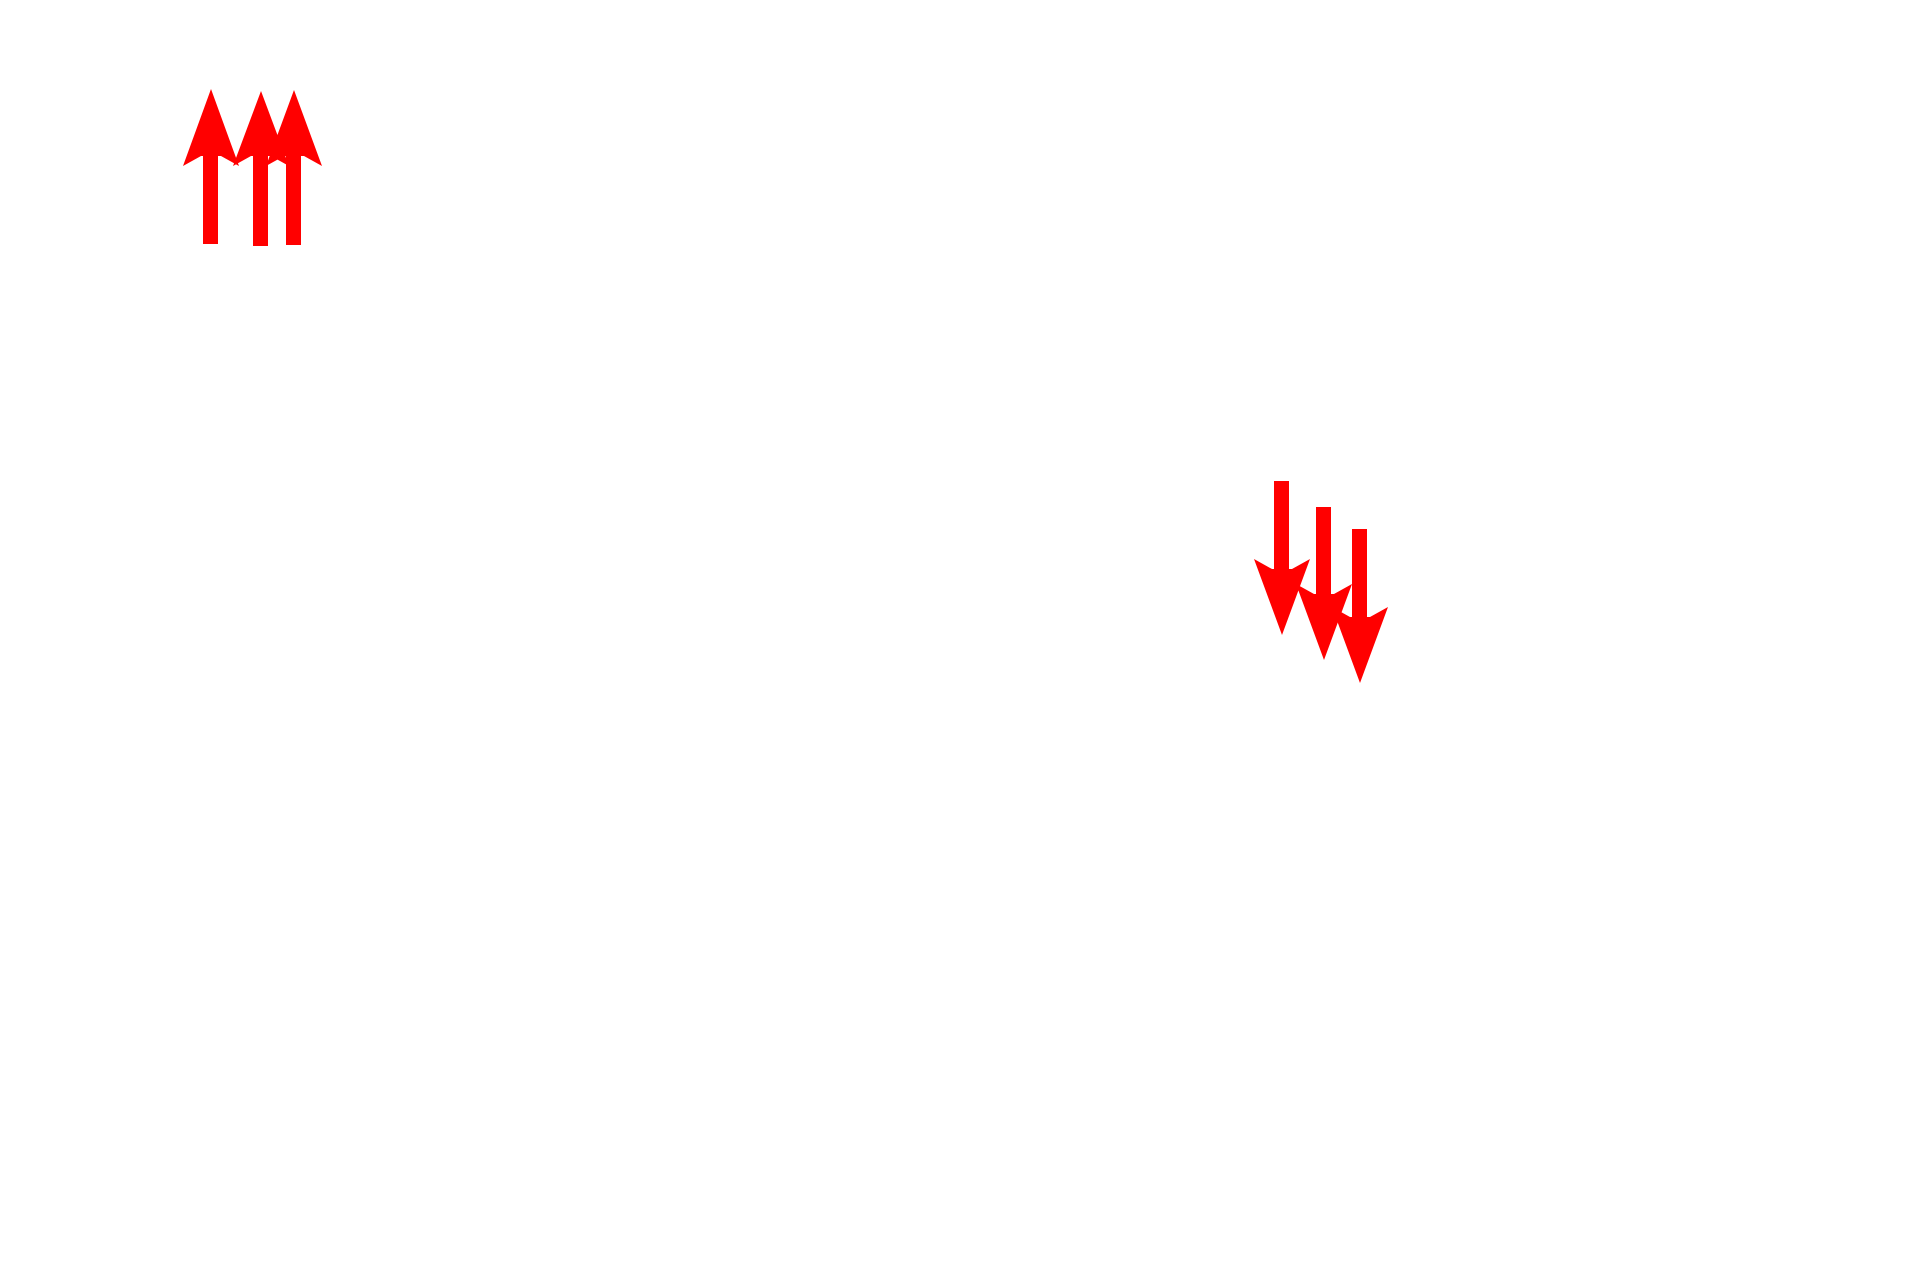  I want to click on down-arrow-group, so click(1321, 582).